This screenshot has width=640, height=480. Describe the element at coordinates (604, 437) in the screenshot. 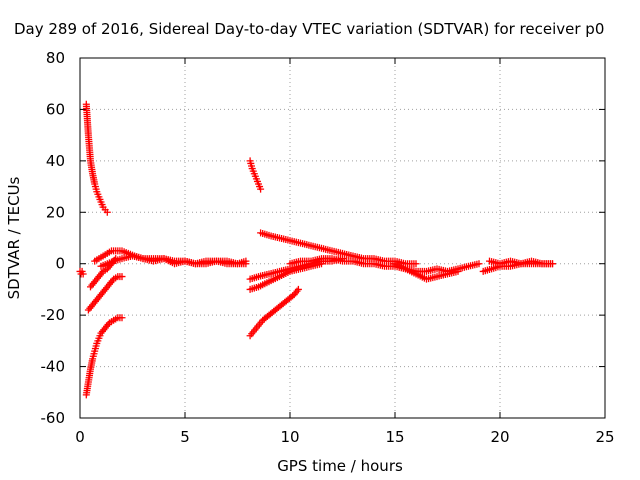

I see `x-tick-label: 25` at that location.